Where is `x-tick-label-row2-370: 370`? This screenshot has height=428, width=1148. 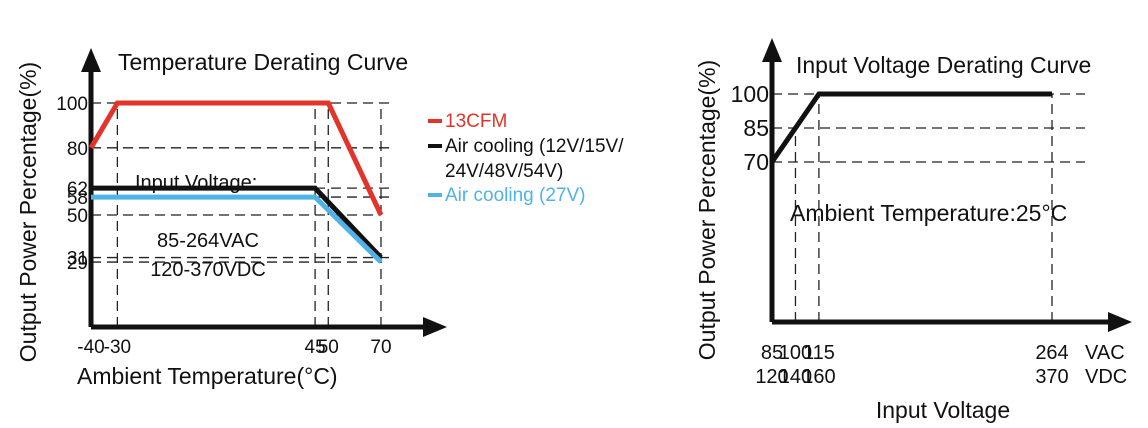
x-tick-label-row2-370: 370 is located at coordinates (1051, 377).